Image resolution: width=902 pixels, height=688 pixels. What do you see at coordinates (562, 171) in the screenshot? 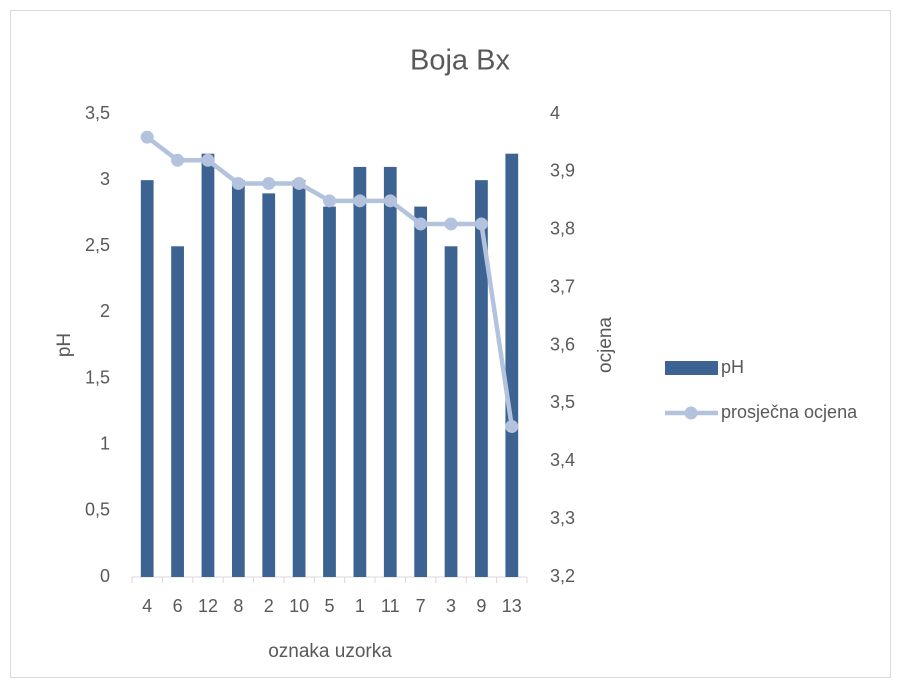
I see `y2-tick-label: 3,9` at bounding box center [562, 171].